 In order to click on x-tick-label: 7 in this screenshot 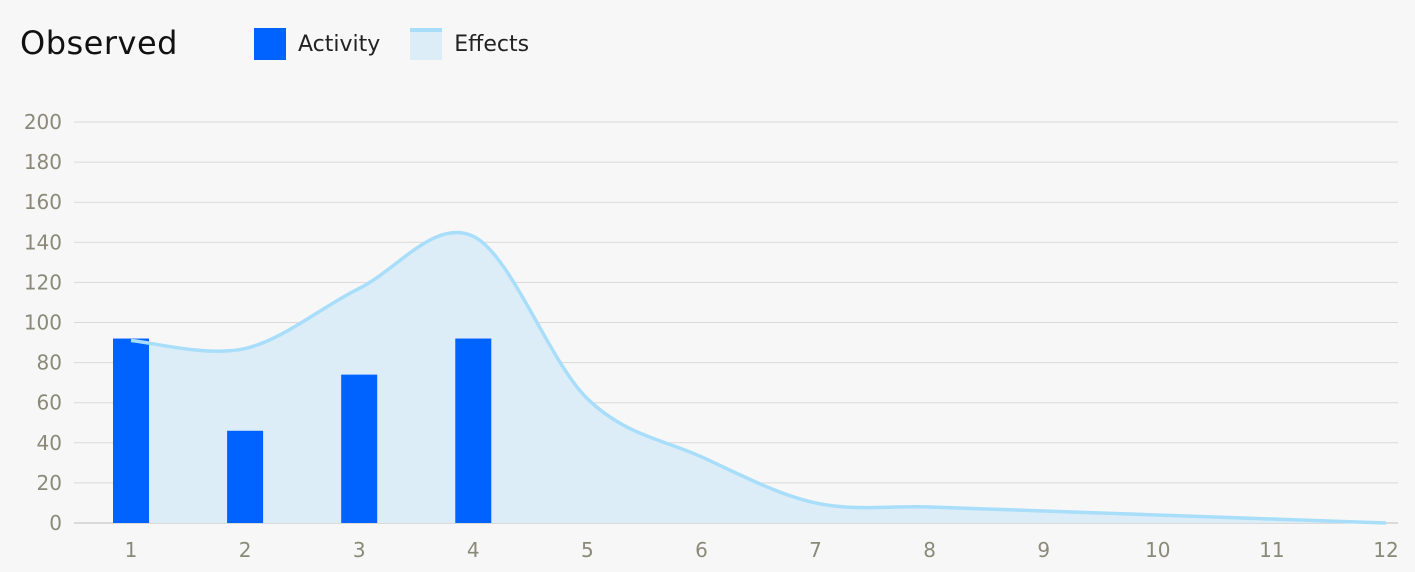, I will do `click(815, 550)`.